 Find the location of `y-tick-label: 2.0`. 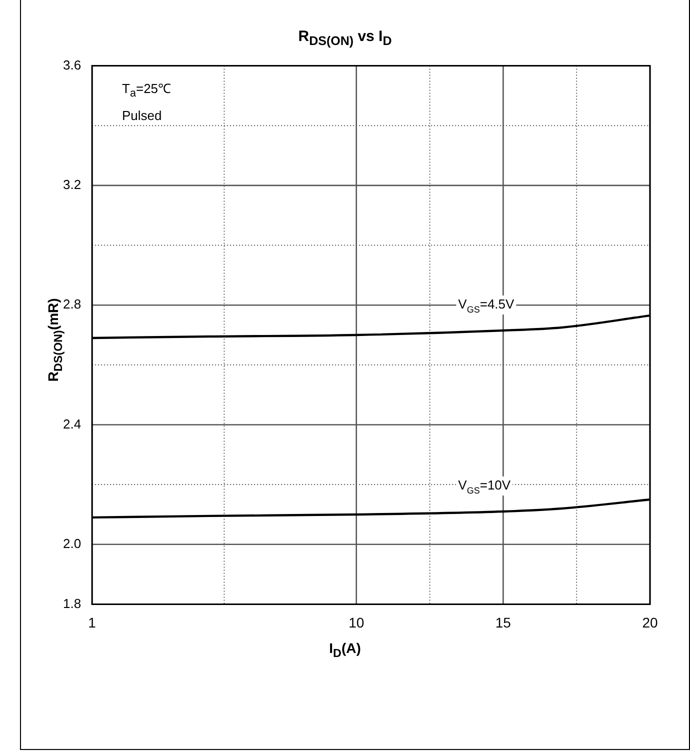

y-tick-label: 2.0 is located at coordinates (72, 543).